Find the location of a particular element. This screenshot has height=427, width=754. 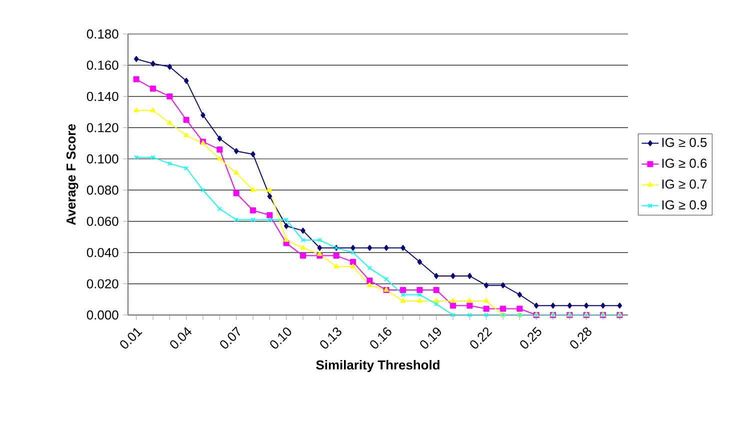

legend-label: IG ≥ 0.7 is located at coordinates (684, 184).